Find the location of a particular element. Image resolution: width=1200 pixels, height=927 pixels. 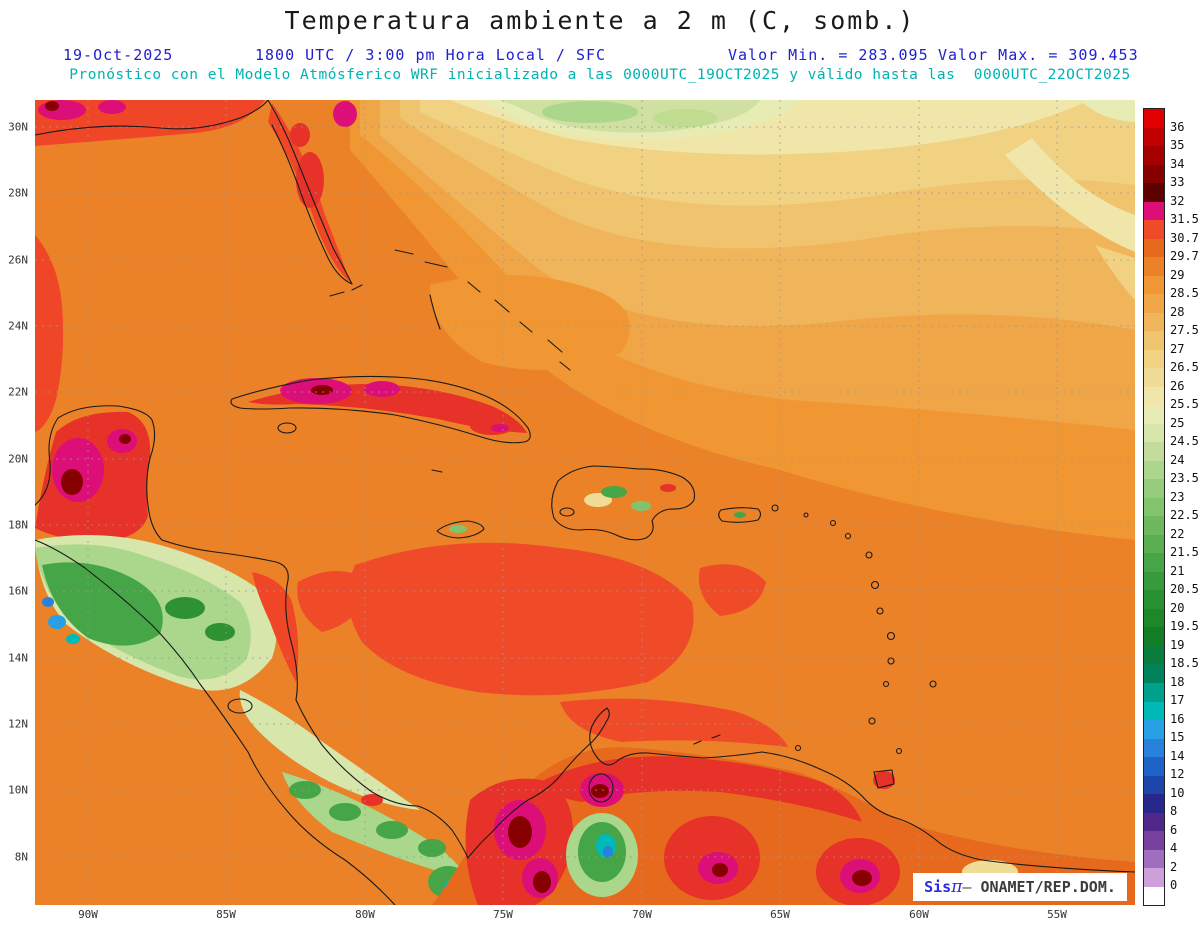

lat-tick-label: 8N is located at coordinates (21, 857).